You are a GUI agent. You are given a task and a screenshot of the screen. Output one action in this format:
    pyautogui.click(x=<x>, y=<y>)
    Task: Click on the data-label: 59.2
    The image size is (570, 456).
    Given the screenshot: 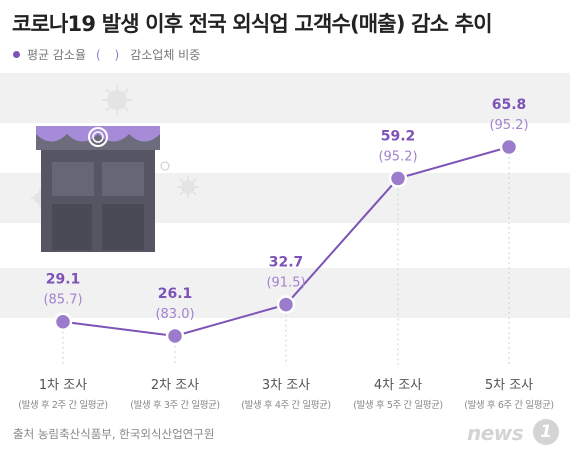 What is the action you would take?
    pyautogui.click(x=398, y=136)
    